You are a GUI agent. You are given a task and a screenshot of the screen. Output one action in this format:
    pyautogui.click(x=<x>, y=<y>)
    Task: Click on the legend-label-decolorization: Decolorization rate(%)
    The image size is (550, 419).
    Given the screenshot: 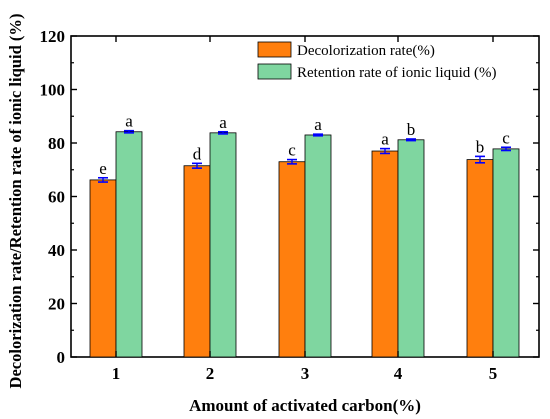 What is the action you would take?
    pyautogui.click(x=366, y=51)
    